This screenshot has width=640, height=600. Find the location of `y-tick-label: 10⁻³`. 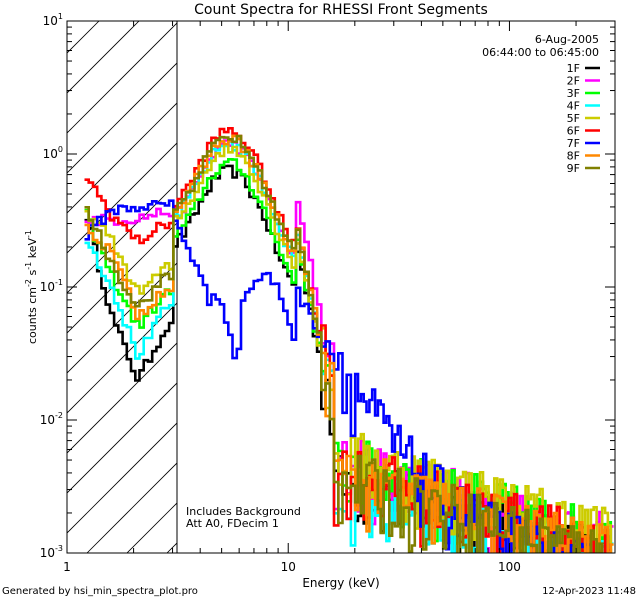

y-tick-label: 10⁻³ is located at coordinates (51, 552).